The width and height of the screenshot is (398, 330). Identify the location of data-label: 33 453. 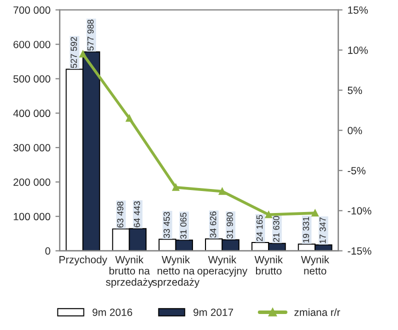
(167, 225).